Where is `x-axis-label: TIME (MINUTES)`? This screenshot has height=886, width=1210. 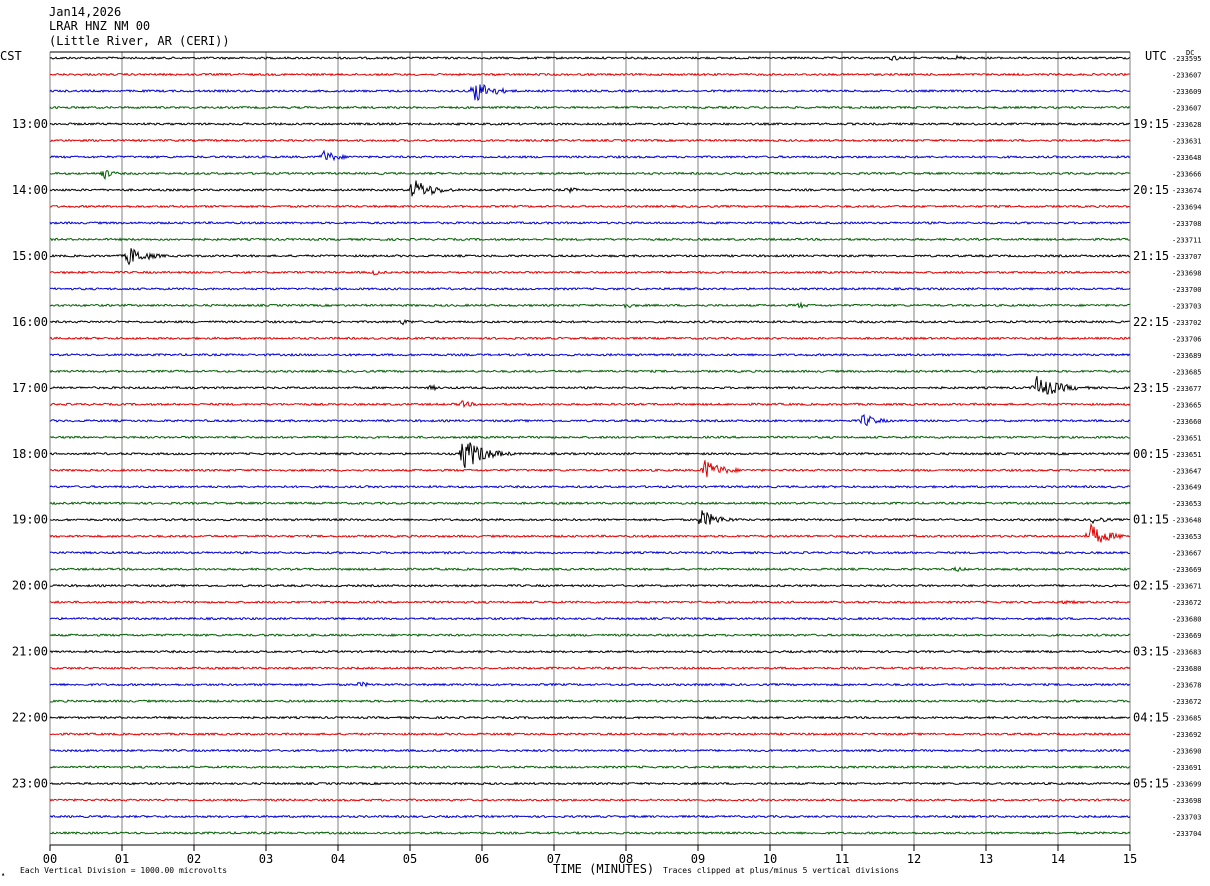 x-axis-label: TIME (MINUTES) is located at coordinates (604, 869).